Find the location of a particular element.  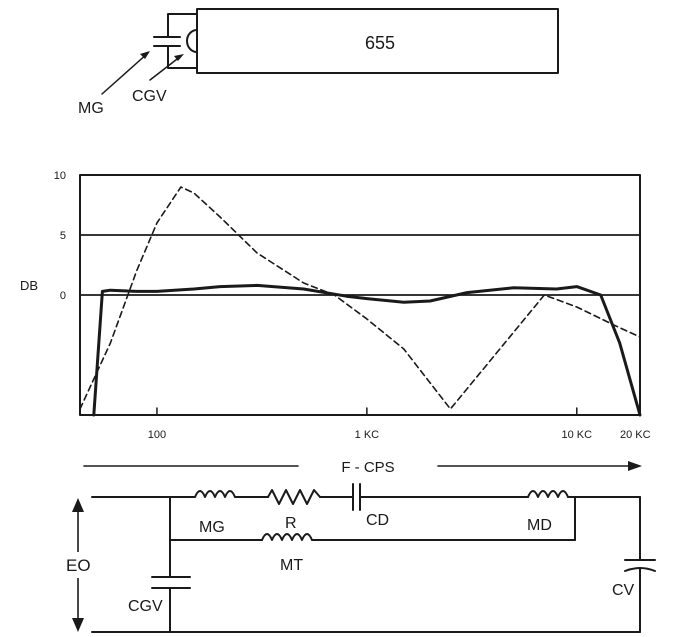

mg-wire-bottom is located at coordinates (182, 57).